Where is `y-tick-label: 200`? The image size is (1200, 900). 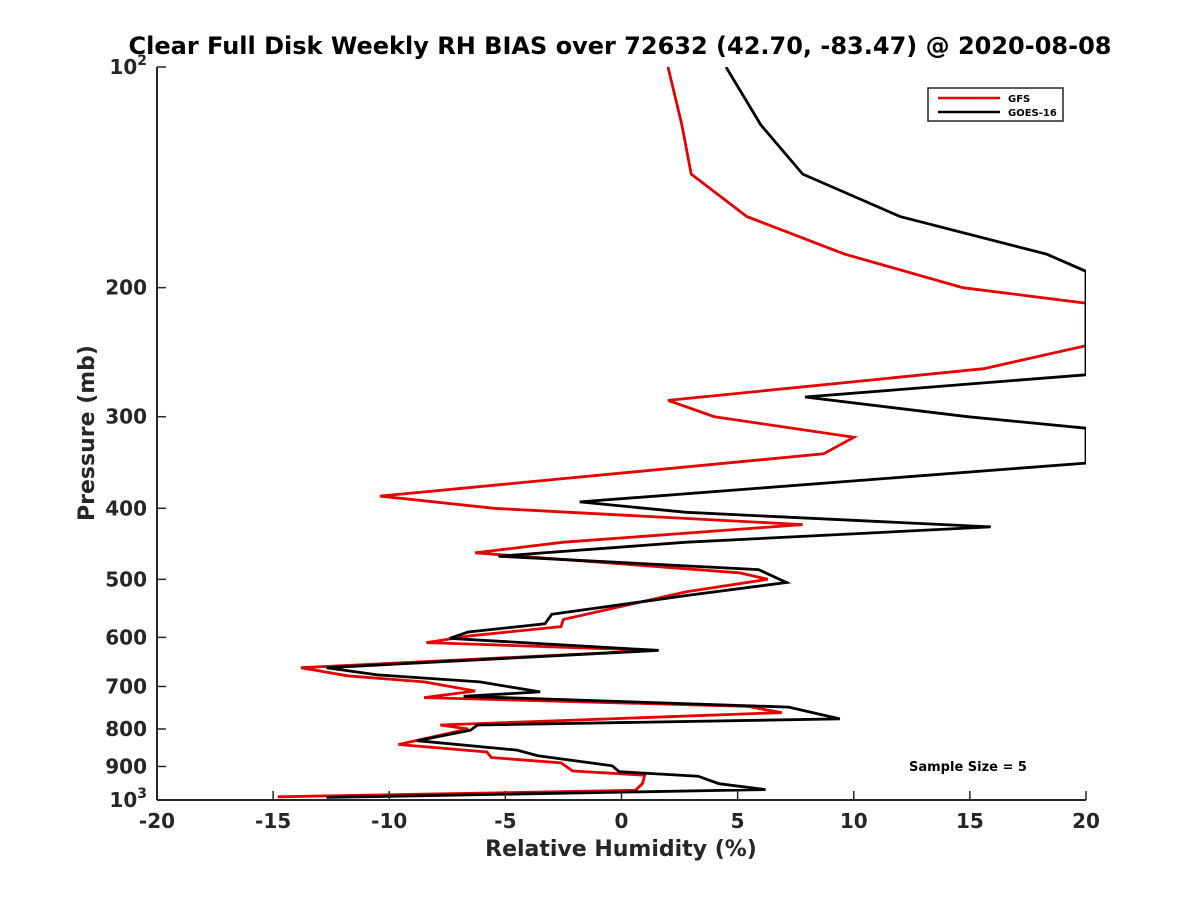
y-tick-label: 200 is located at coordinates (126, 288).